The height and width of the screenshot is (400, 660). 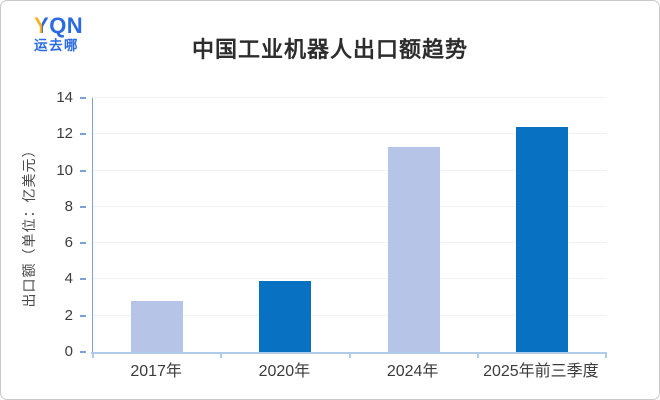 I want to click on y-axis-tick-label: 8, so click(x=68, y=206).